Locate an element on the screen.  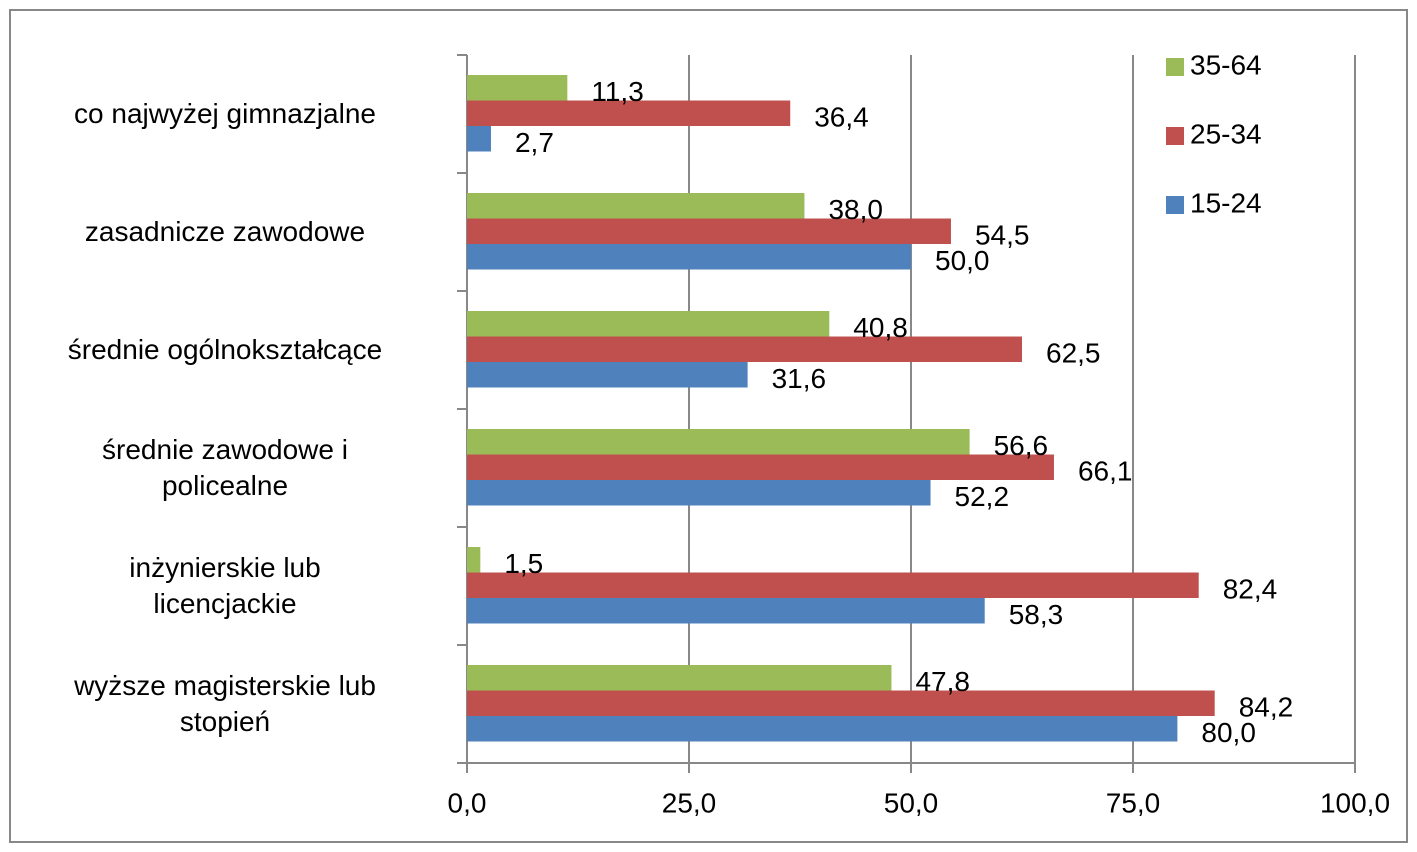
value-label: 82,4 is located at coordinates (1250, 589).